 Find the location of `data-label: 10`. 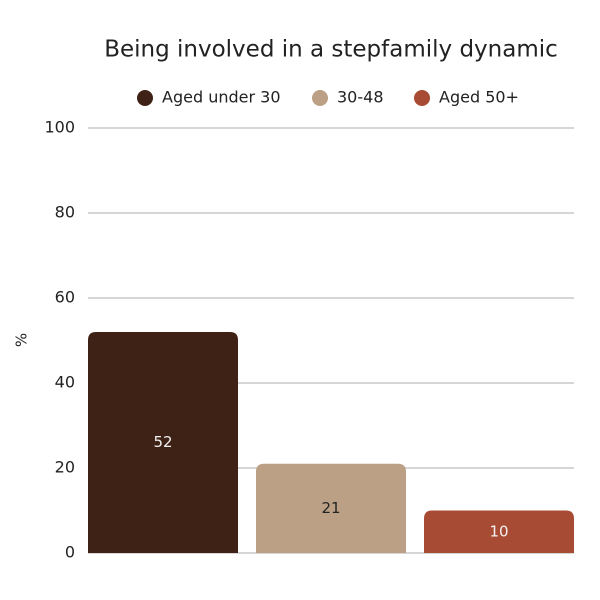

data-label: 10 is located at coordinates (498, 531).